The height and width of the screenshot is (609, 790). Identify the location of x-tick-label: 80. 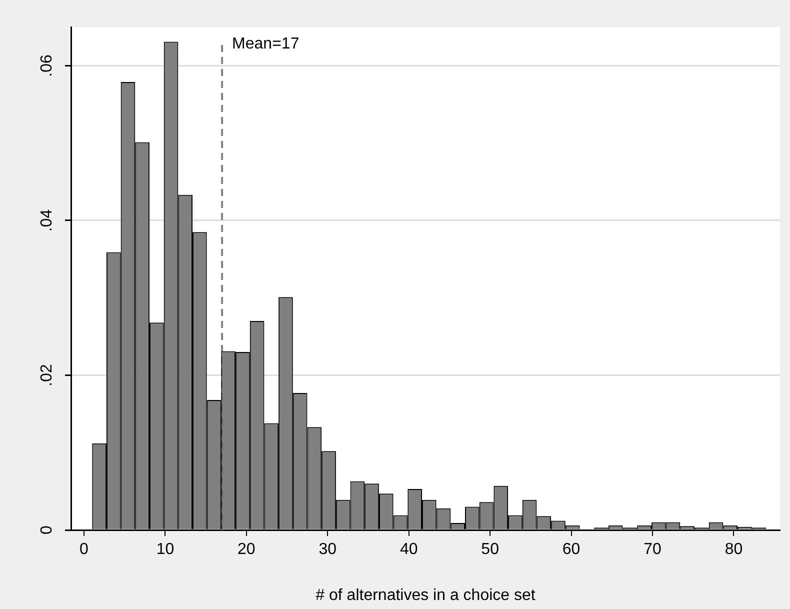
(733, 549).